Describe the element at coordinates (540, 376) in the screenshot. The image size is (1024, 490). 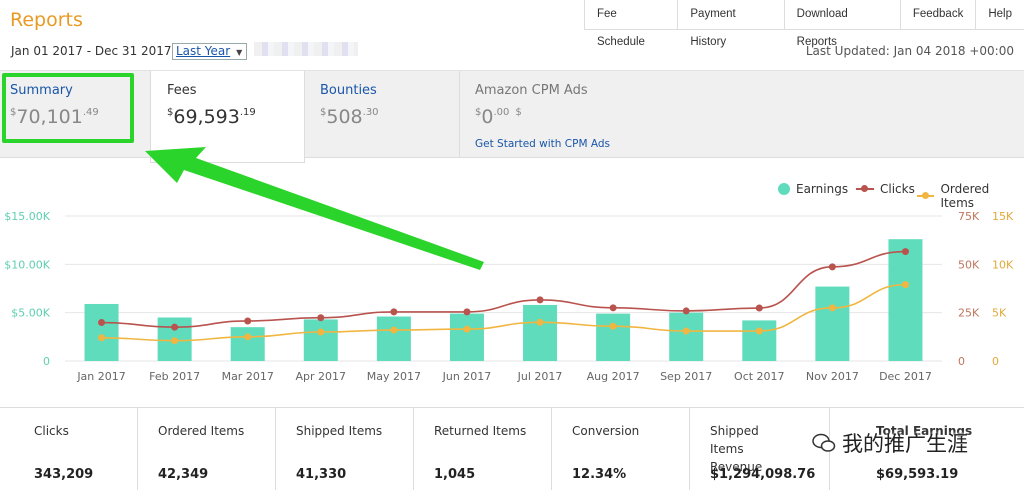
I see `x-tick-label: Jul 2017` at that location.